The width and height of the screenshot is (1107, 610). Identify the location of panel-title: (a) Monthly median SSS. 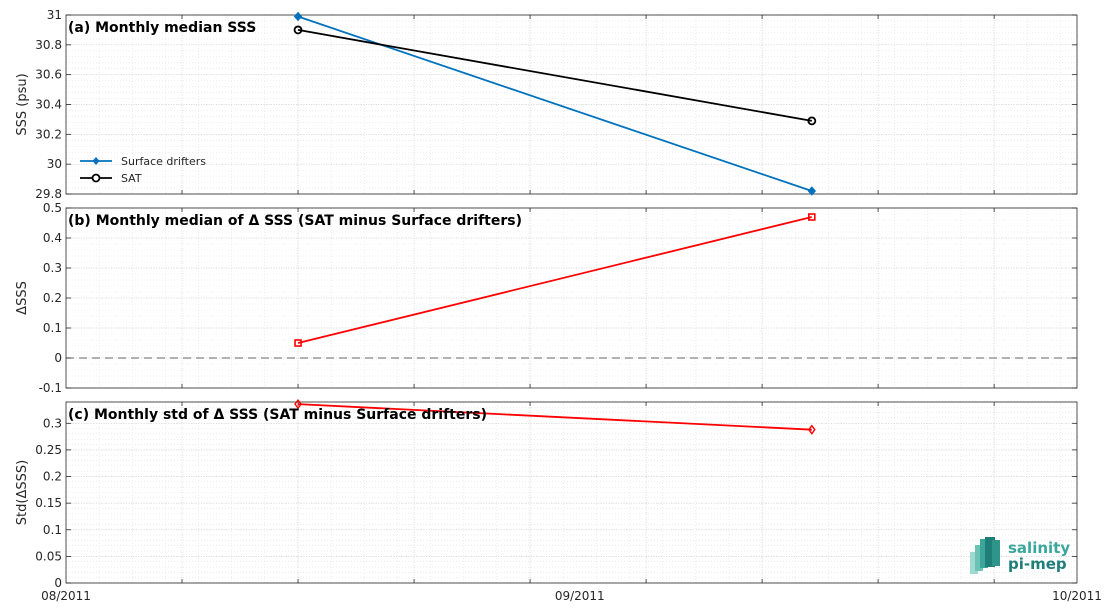
(162, 28).